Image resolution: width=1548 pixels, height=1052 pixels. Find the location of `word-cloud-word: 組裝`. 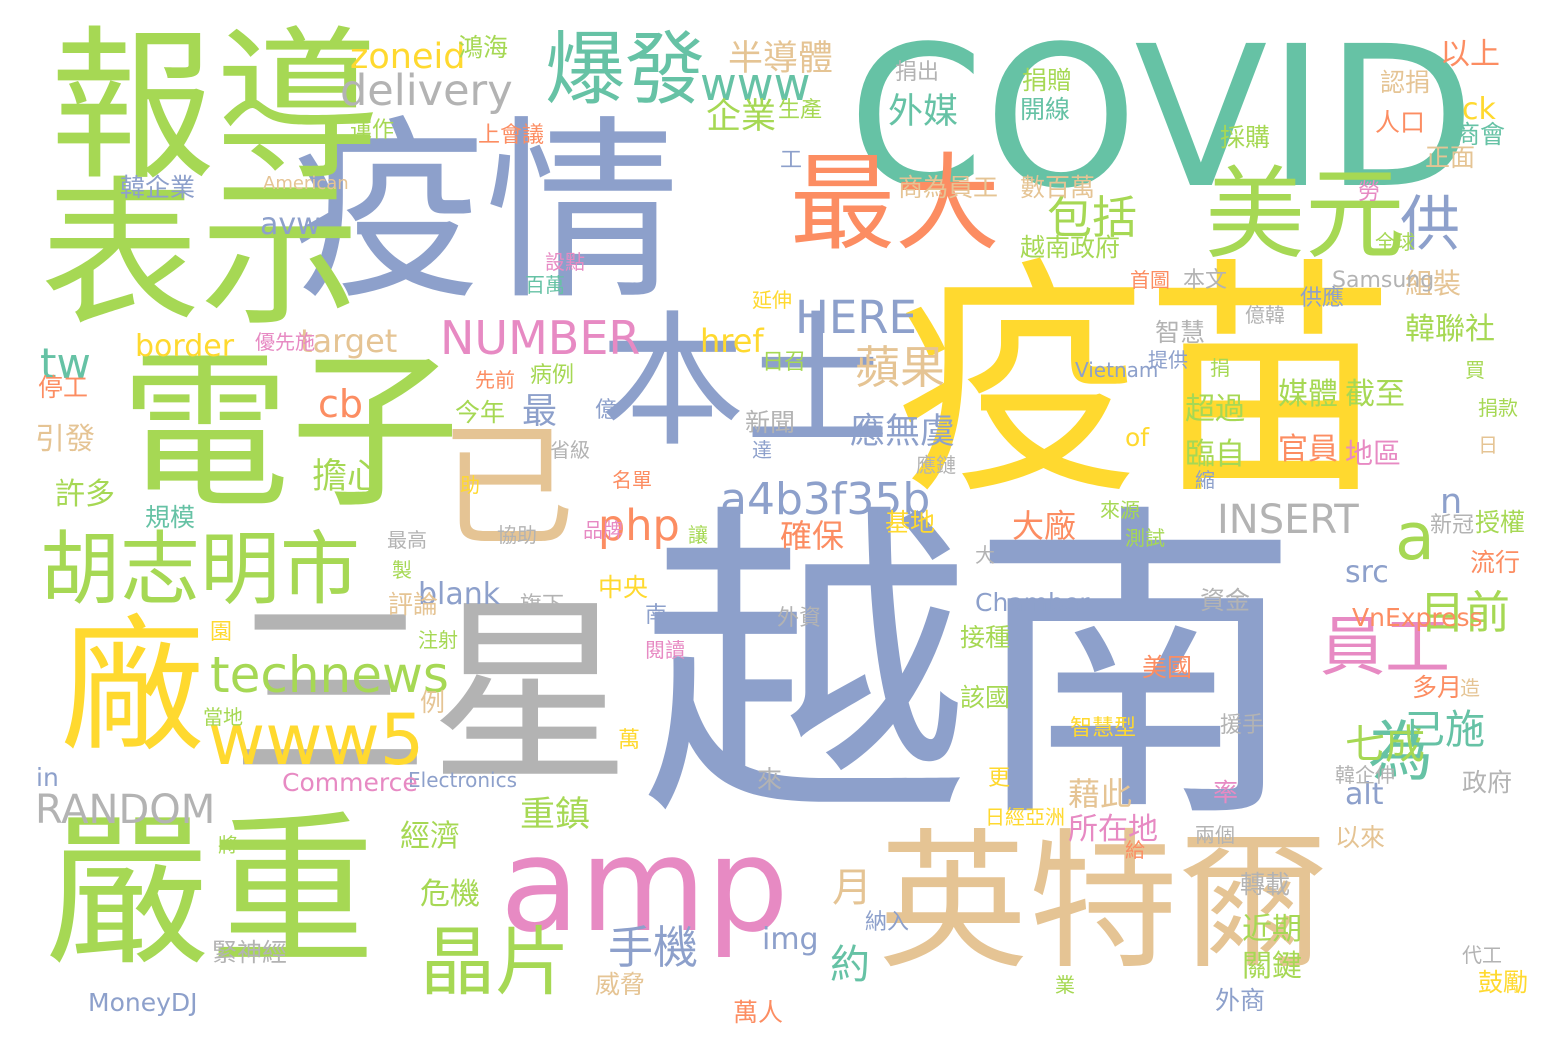

word-cloud-word: 組裝 is located at coordinates (1433, 283).